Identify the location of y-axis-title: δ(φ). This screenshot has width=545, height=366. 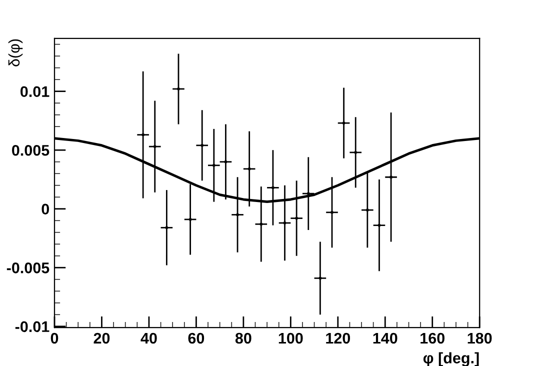
(15, 52).